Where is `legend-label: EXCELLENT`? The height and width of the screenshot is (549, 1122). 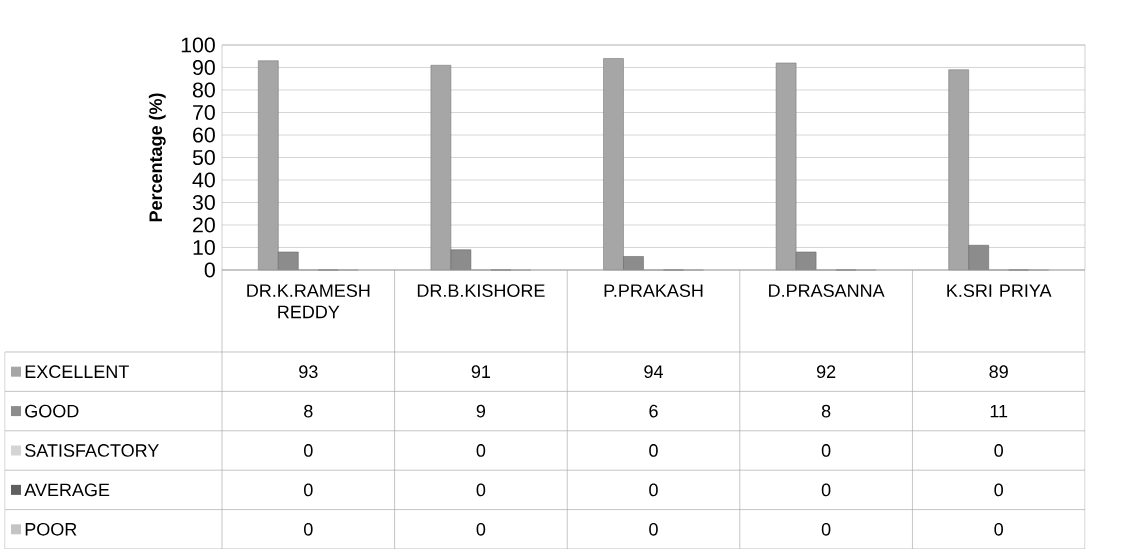
legend-label: EXCELLENT is located at coordinates (77, 372).